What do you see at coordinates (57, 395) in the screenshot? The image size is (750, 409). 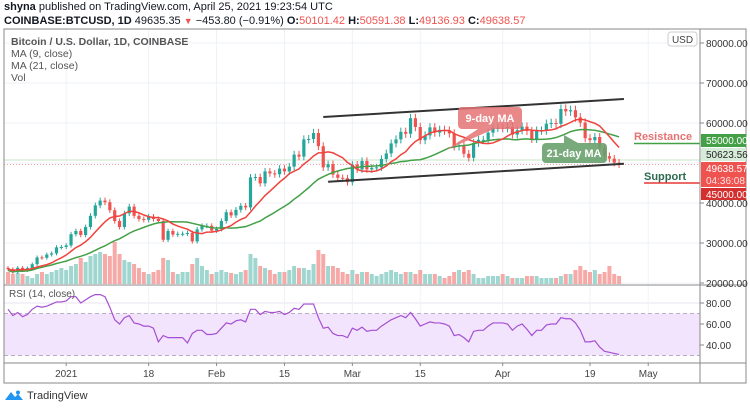 I see `tradingview-logo-text: TradingView` at bounding box center [57, 395].